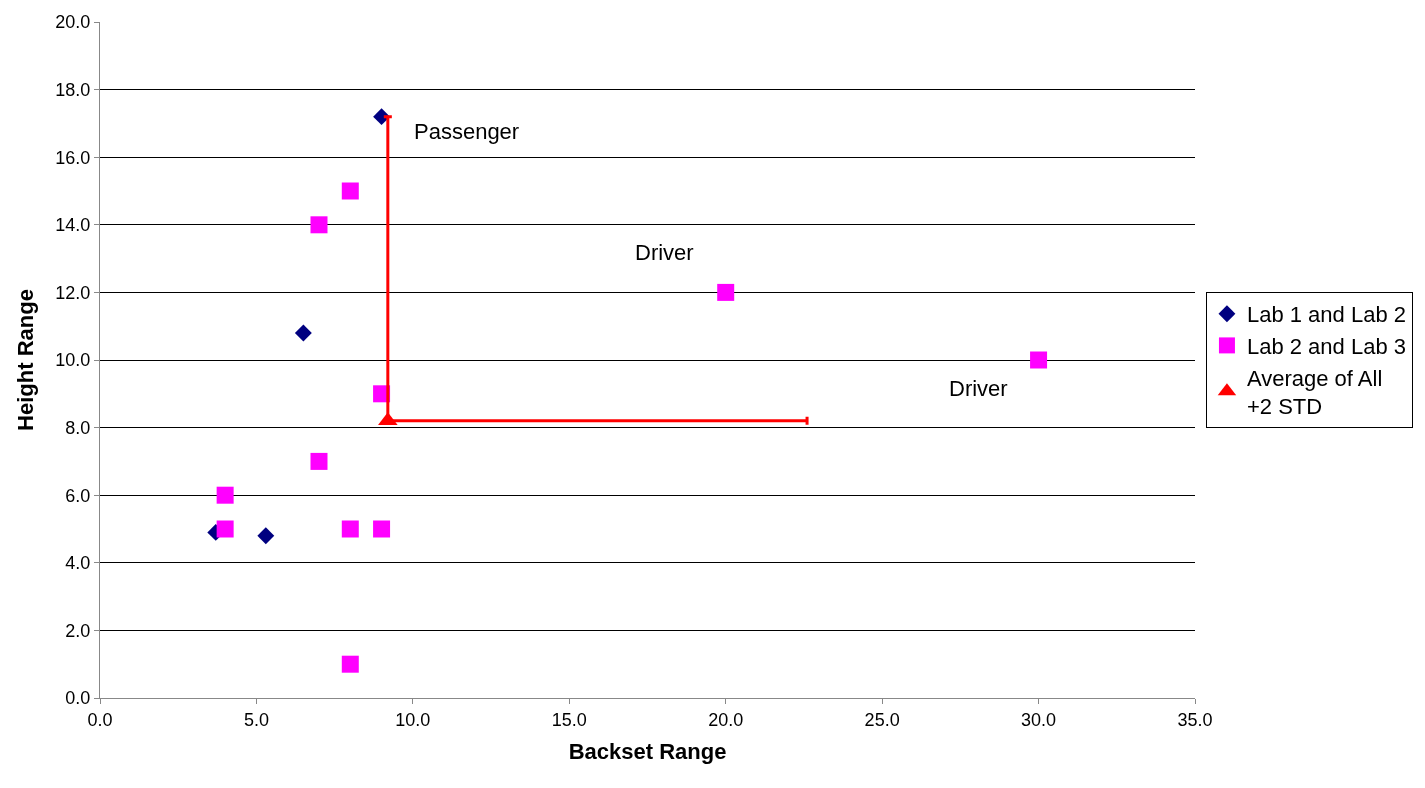 This screenshot has width=1425, height=788. I want to click on y-tick-label: 12.0, so click(73, 292).